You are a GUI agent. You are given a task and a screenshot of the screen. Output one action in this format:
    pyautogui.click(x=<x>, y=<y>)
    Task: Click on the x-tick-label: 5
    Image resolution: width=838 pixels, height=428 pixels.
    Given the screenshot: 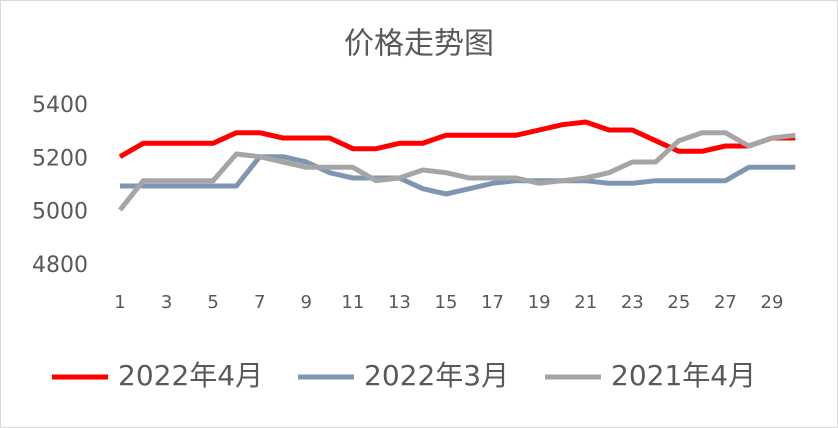 What is the action you would take?
    pyautogui.click(x=212, y=302)
    